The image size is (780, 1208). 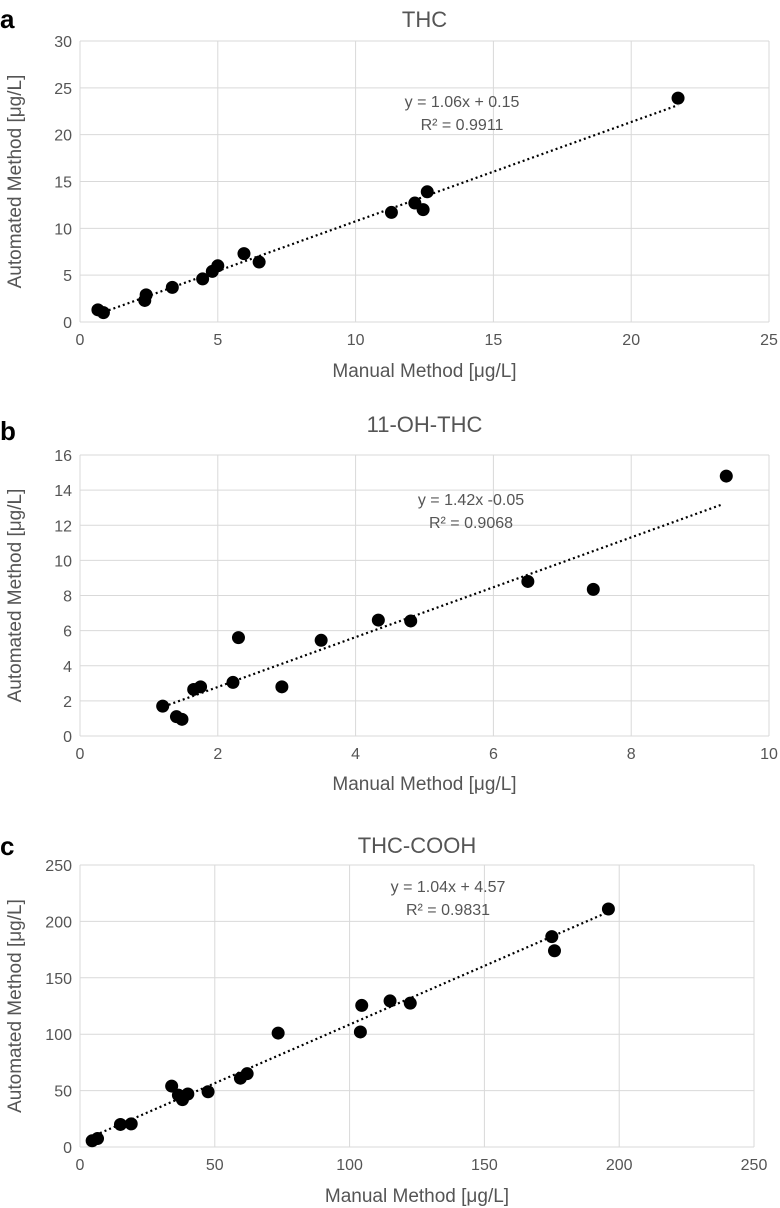 What do you see at coordinates (63, 1092) in the screenshot?
I see `y-tick-label: 50` at bounding box center [63, 1092].